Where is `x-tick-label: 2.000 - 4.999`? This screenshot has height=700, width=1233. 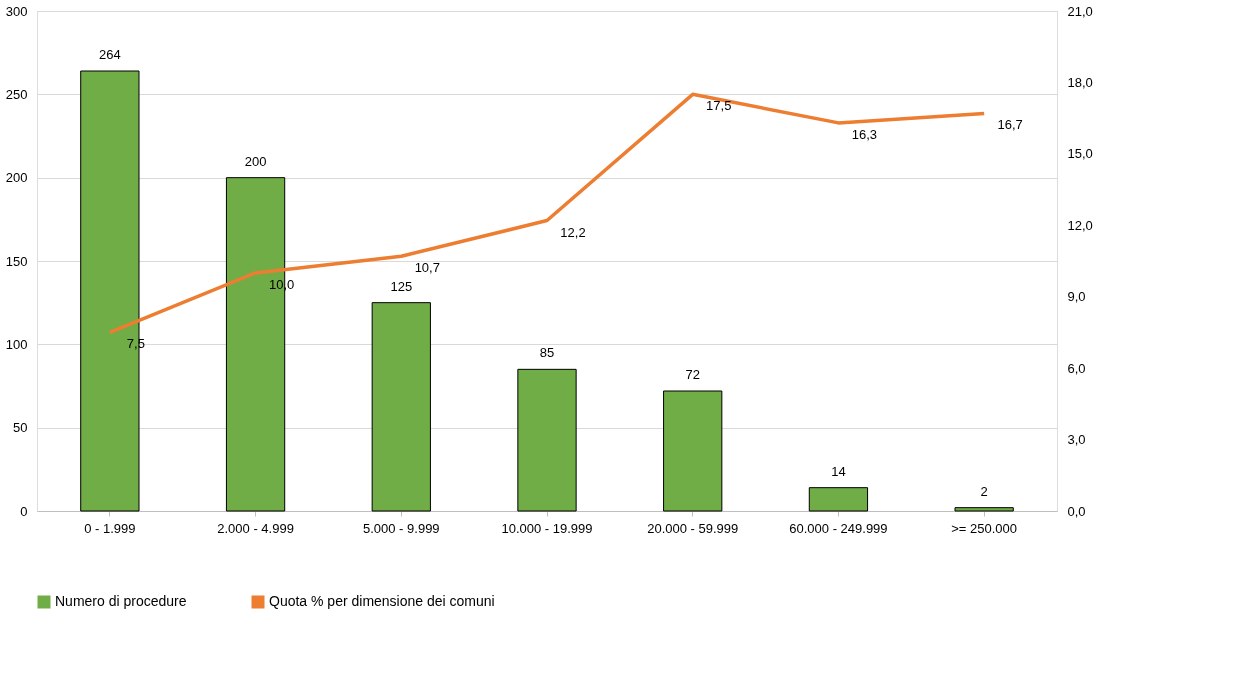 x-tick-label: 2.000 - 4.999 is located at coordinates (255, 528).